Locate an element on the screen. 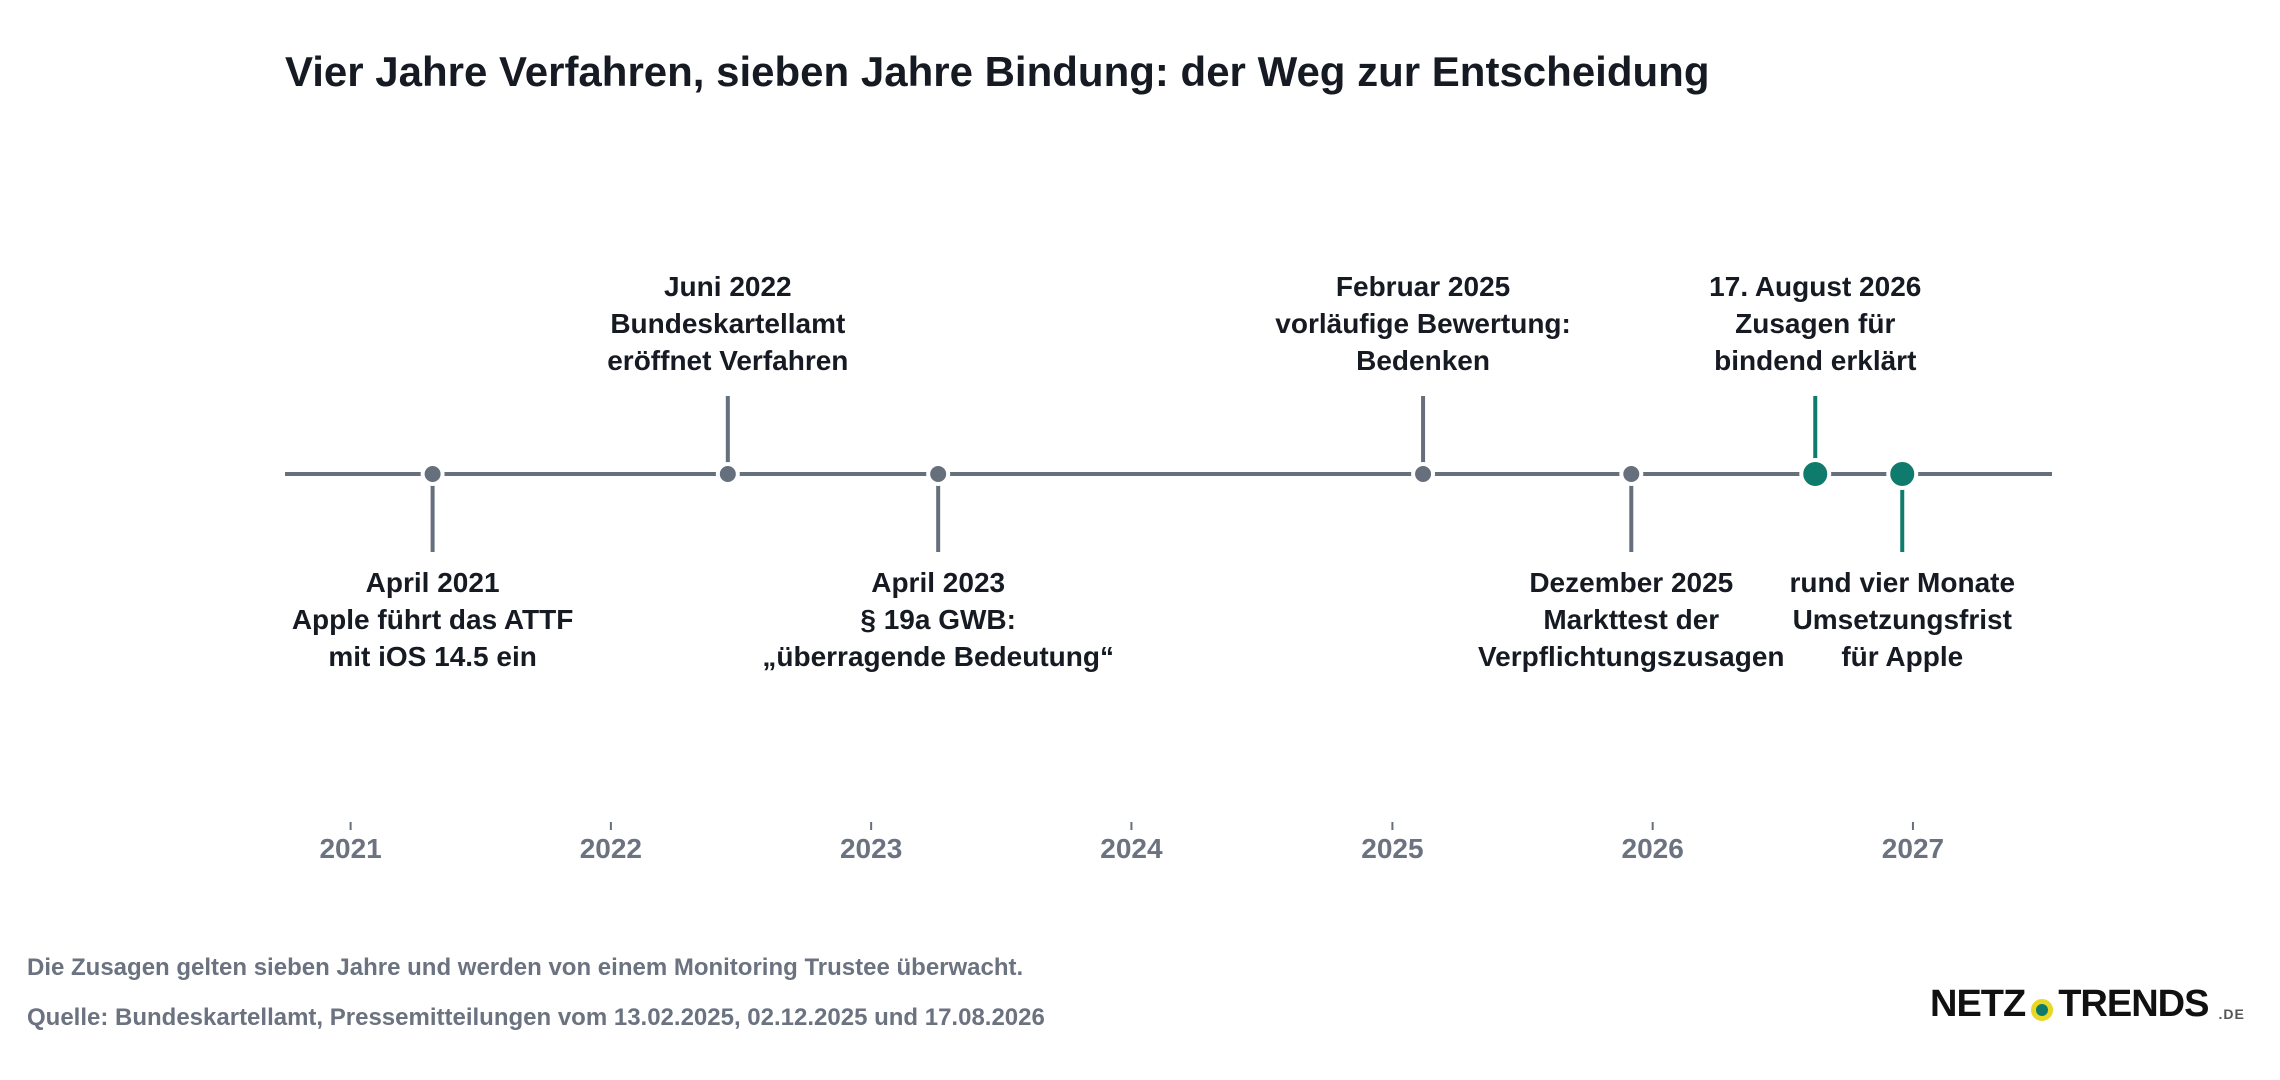  event-label: für Apple is located at coordinates (1902, 656).